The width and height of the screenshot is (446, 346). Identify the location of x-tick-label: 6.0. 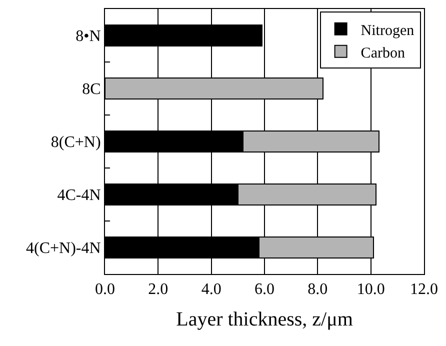
(264, 289).